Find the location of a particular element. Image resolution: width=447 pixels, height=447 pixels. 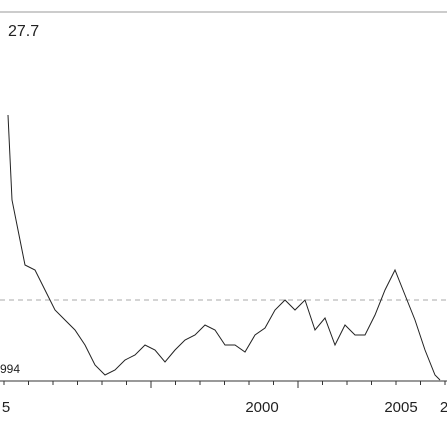

x-tick-label: 2 is located at coordinates (443, 407).